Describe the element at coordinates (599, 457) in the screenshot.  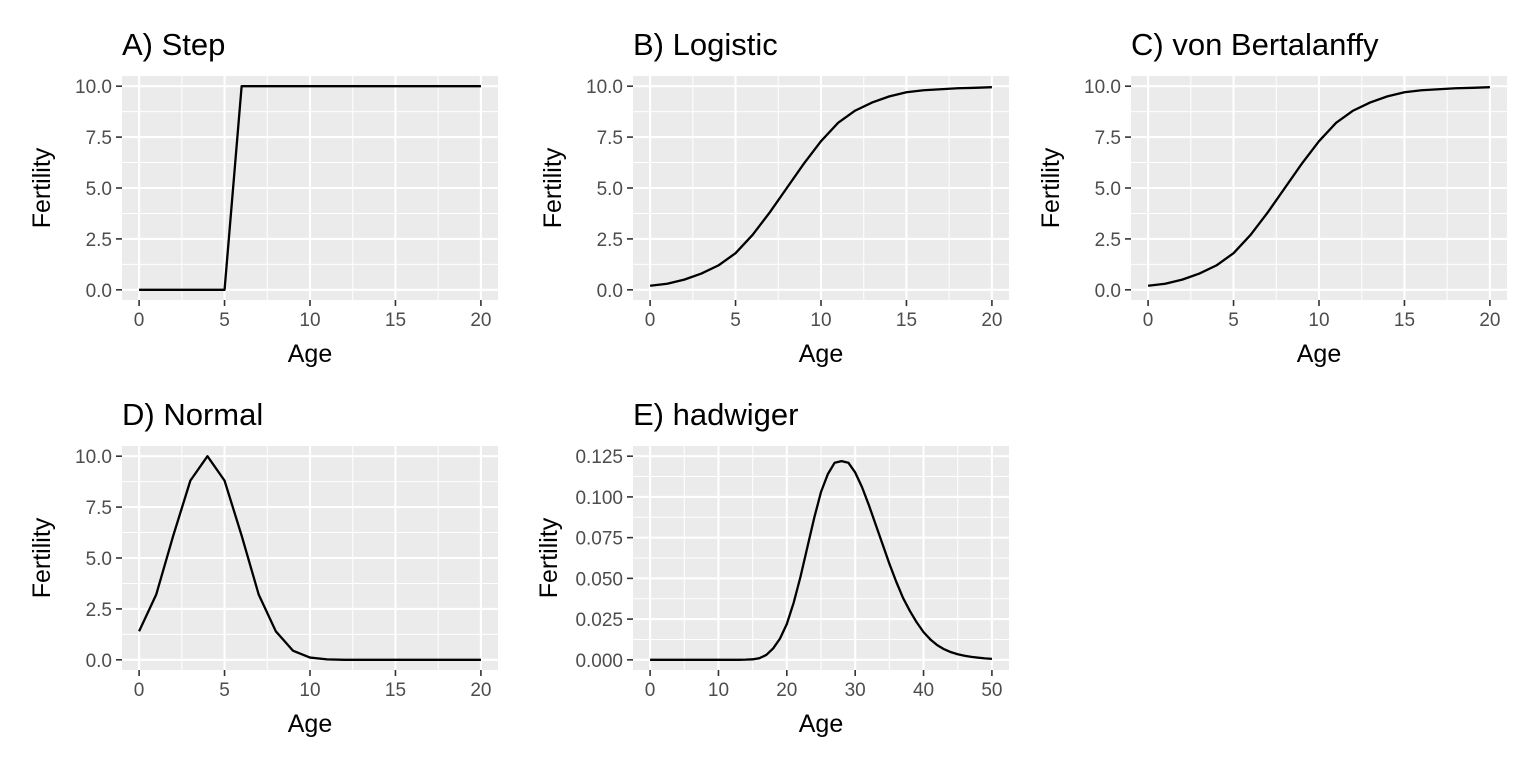
I see `y-tick-label: 0.125` at that location.